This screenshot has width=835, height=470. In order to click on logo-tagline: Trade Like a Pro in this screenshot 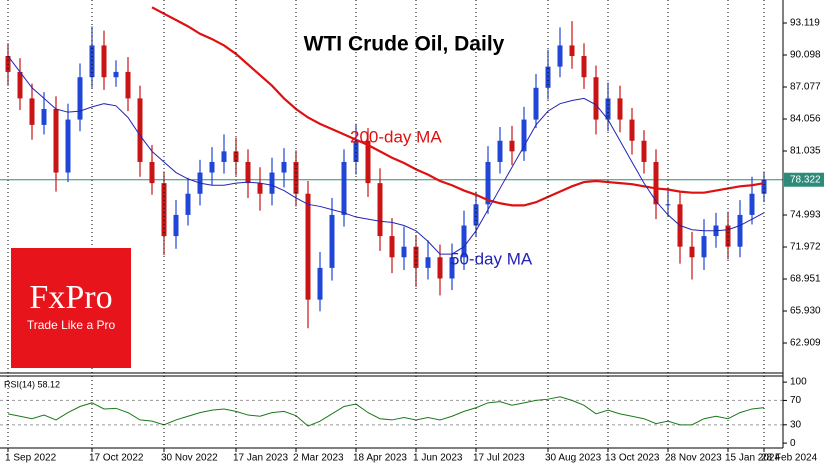, I will do `click(71, 325)`.